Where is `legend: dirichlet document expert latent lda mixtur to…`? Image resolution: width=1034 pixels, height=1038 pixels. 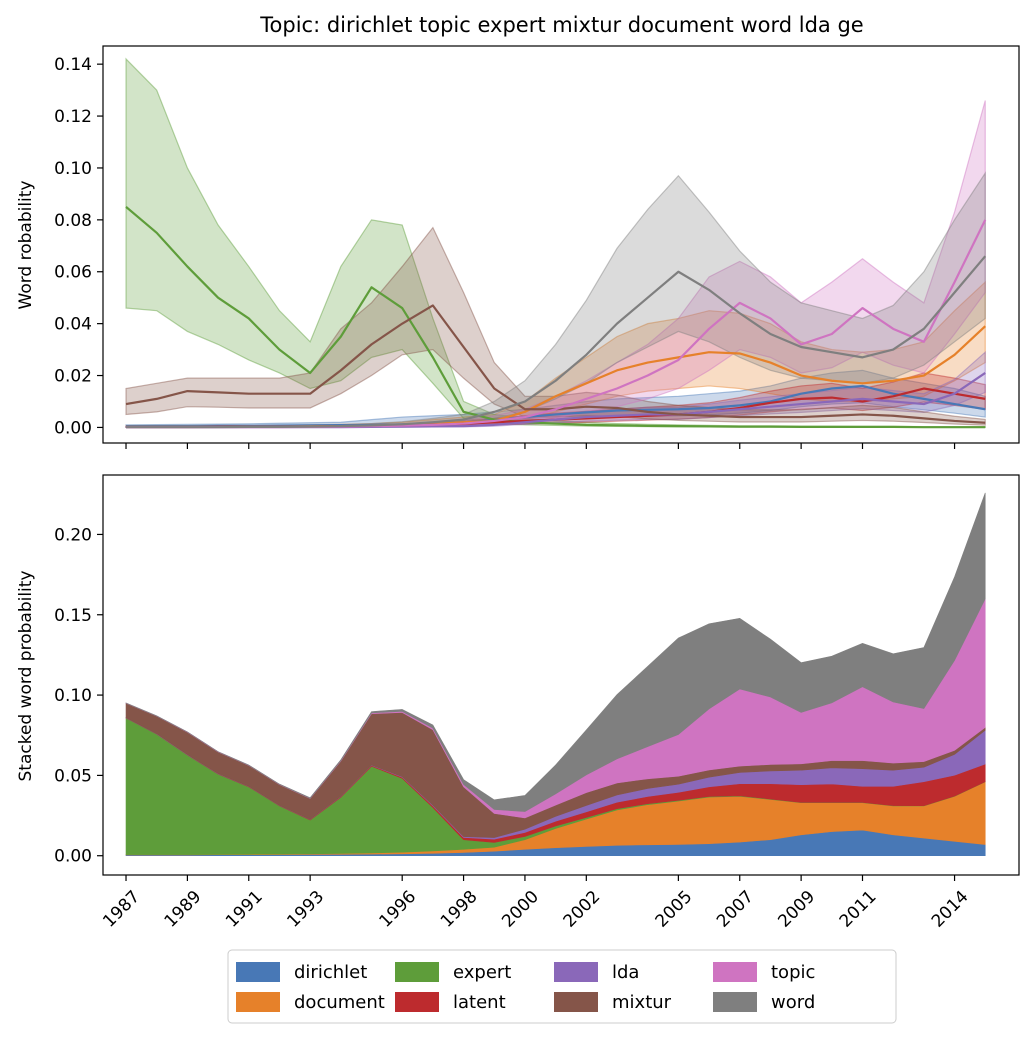 legend: dirichlet document expert latent lda mixtur to… is located at coordinates (562, 986).